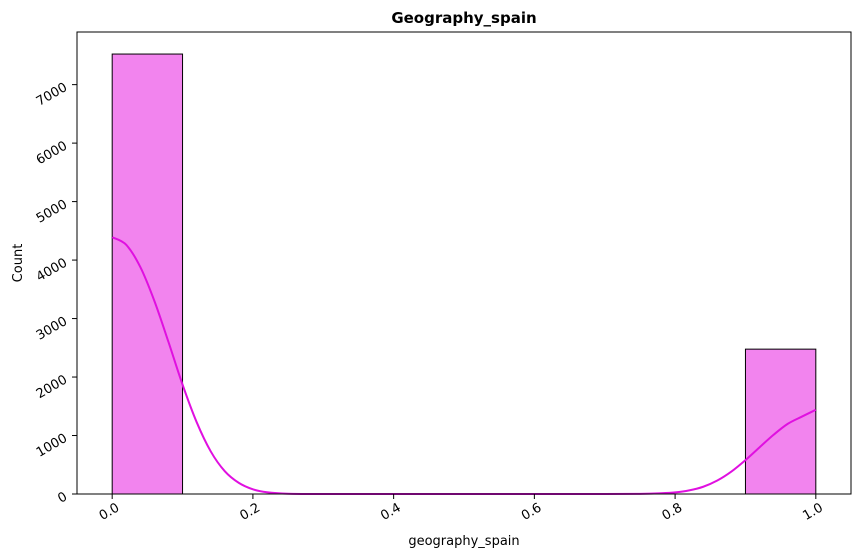 Image resolution: width=861 pixels, height=556 pixels. I want to click on y-tick-label: 1000, so click(52, 446).